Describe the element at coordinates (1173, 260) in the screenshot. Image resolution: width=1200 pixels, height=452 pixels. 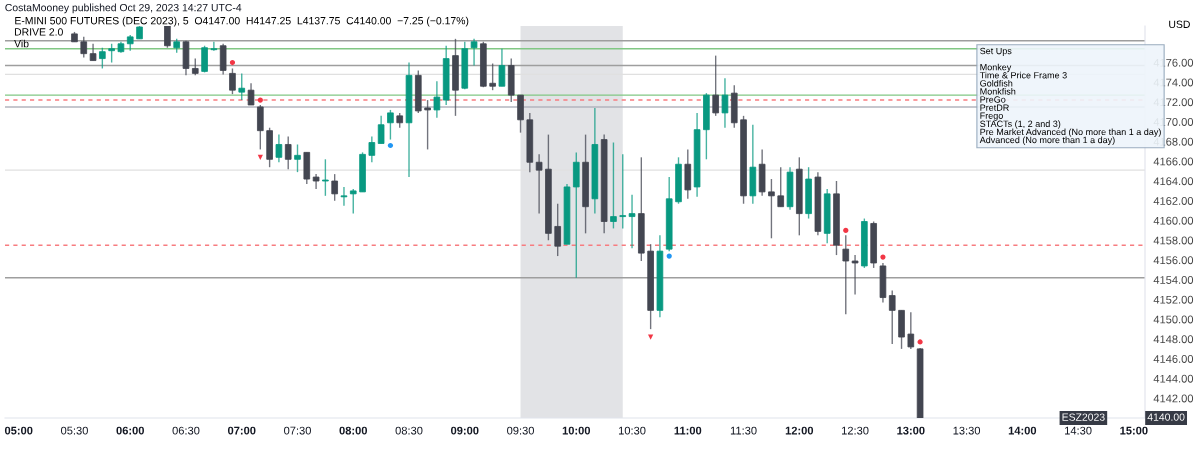
I see `y-tick-label: 4156.00` at that location.